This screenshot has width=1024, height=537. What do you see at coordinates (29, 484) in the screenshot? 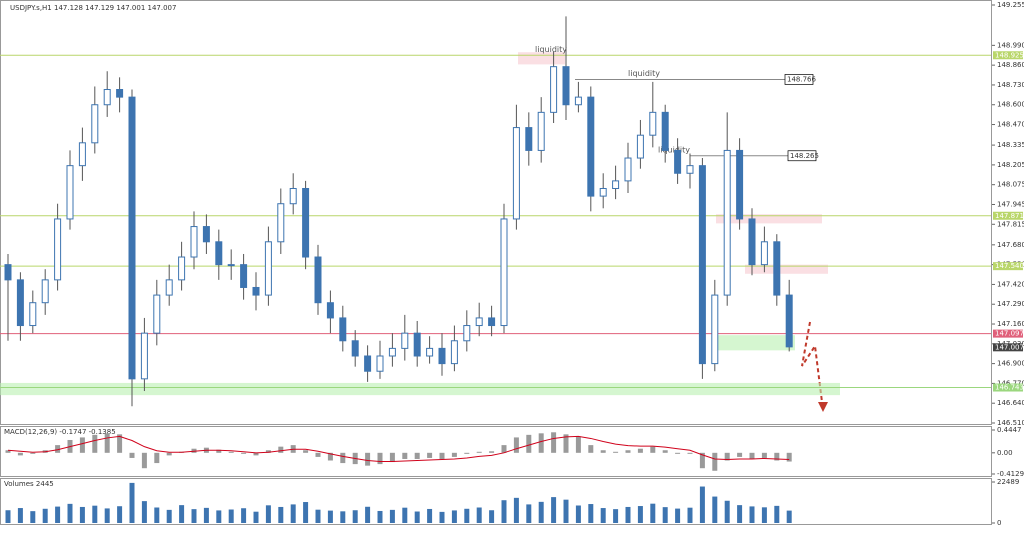
I see `volume-title: Volumes 2445` at bounding box center [29, 484].